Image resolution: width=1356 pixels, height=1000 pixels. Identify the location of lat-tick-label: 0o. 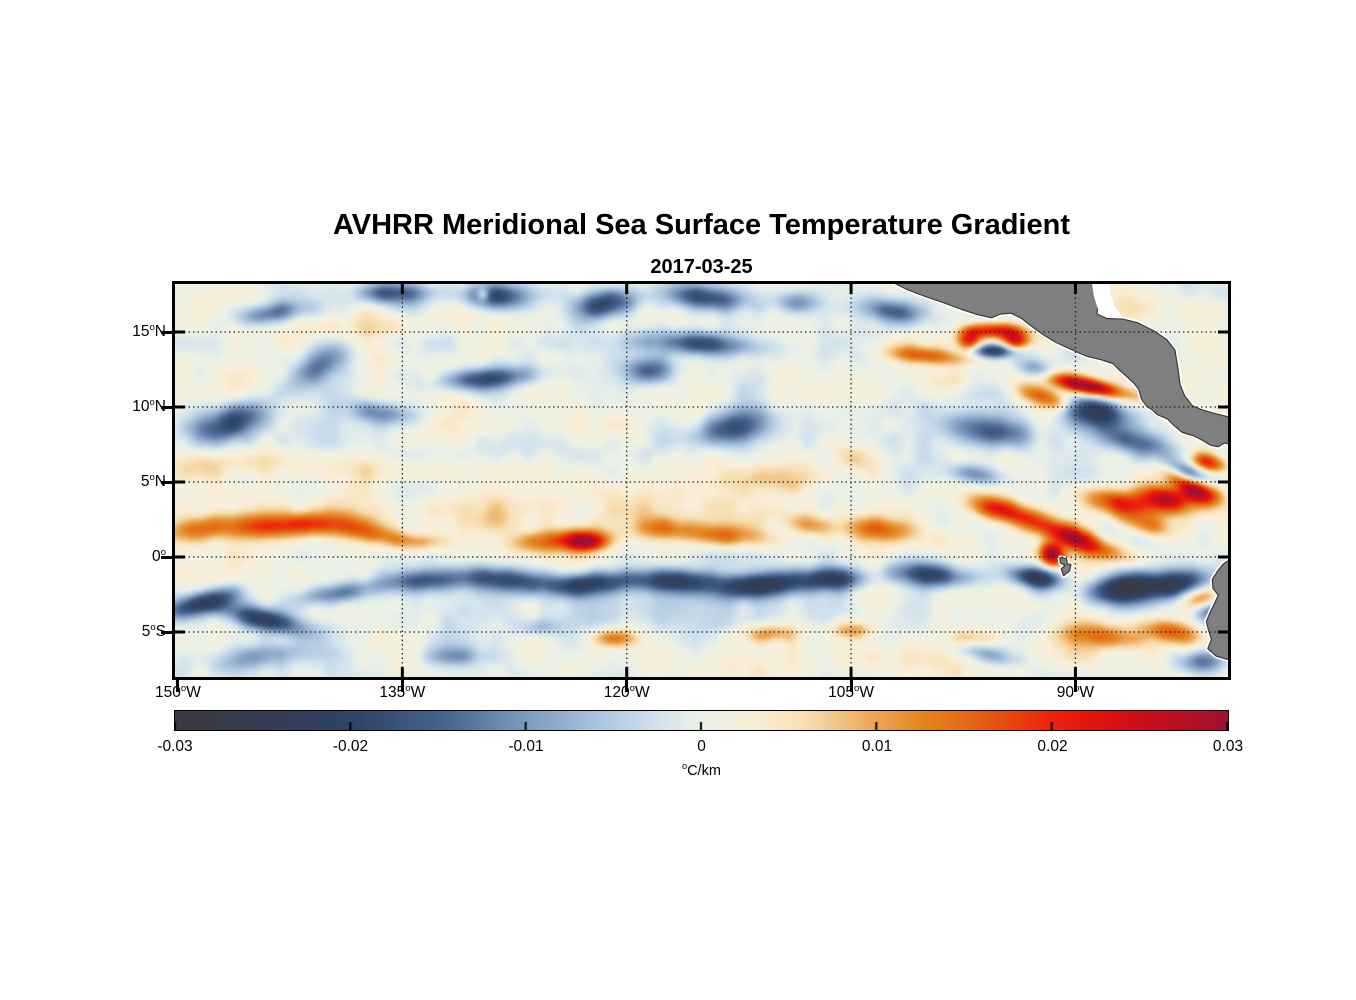
(127, 557).